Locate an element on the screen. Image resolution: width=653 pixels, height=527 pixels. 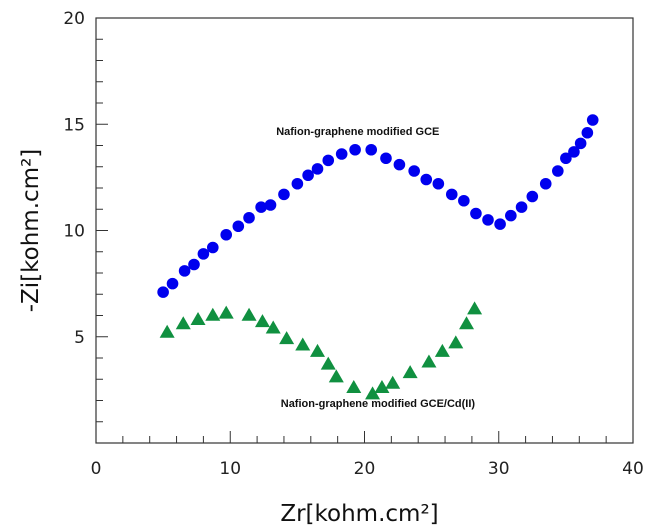
y-tick-label: 15 is located at coordinates (74, 125).